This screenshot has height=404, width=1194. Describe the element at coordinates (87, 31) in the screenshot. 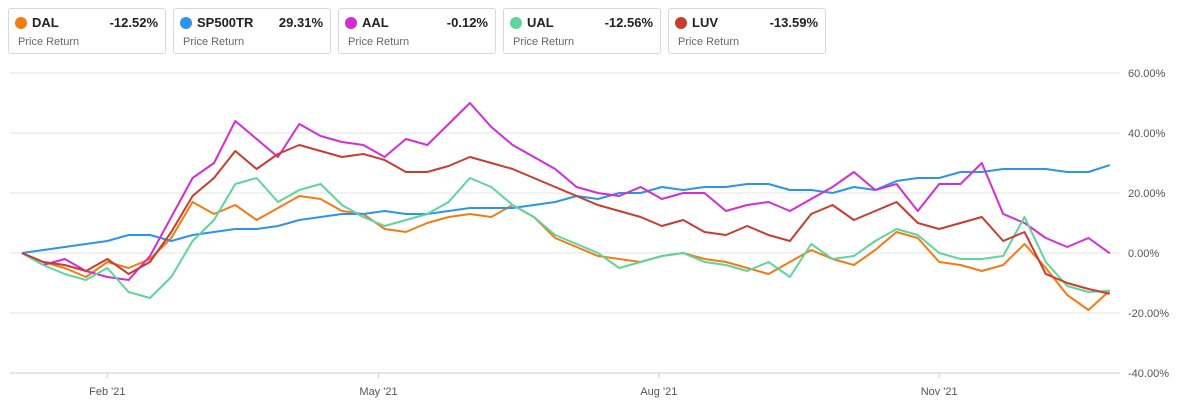

I see `legend-card-dal: DAL -12.52% Price Return` at that location.